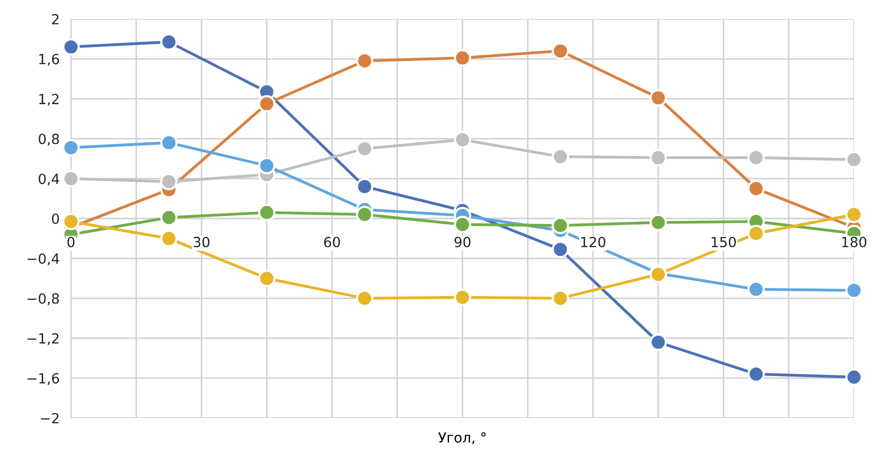 This screenshot has width=875, height=450. Describe the element at coordinates (724, 242) in the screenshot. I see `x-tick-label: 150` at that location.